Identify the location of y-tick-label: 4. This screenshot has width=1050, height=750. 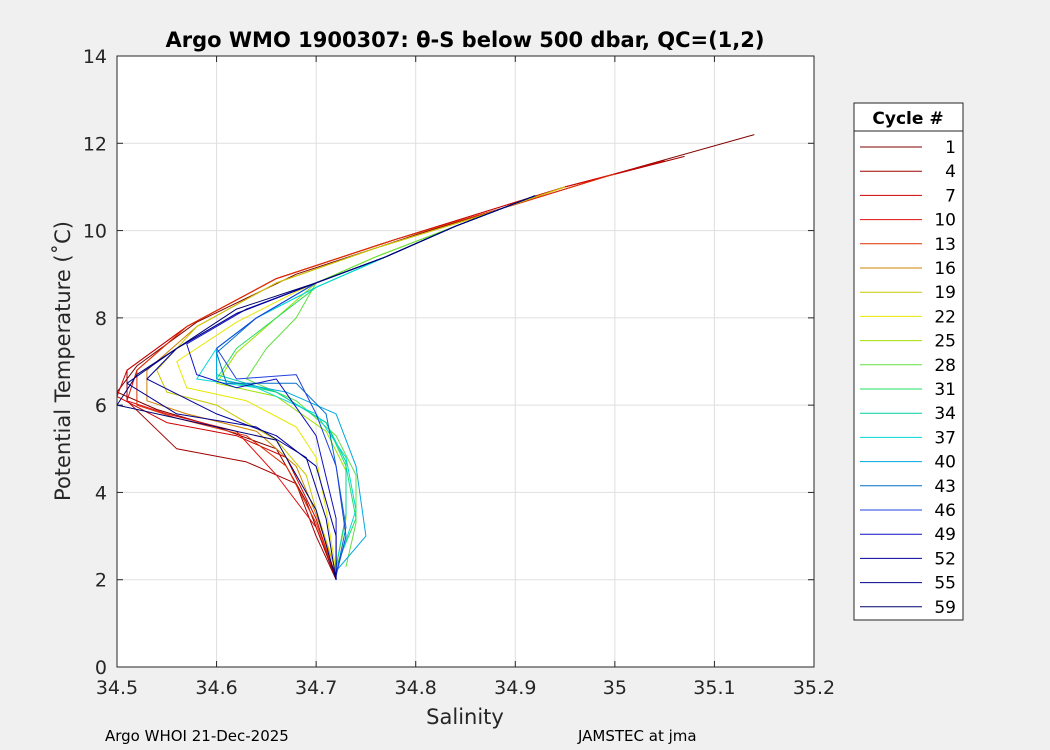
(101, 493).